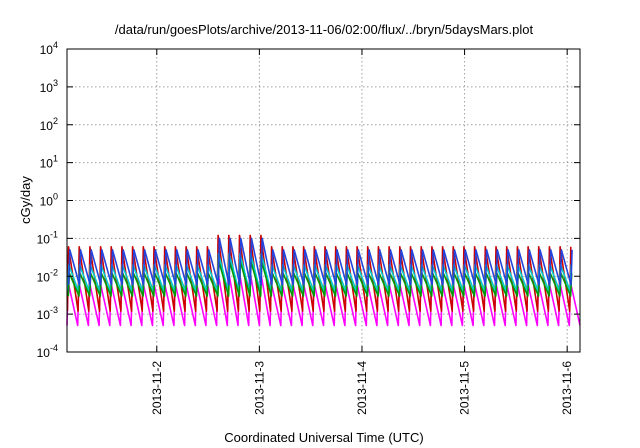 This screenshot has height=448, width=640. Describe the element at coordinates (323, 437) in the screenshot. I see `x-axis-label: Coordinated Universal Time (UTC)` at that location.